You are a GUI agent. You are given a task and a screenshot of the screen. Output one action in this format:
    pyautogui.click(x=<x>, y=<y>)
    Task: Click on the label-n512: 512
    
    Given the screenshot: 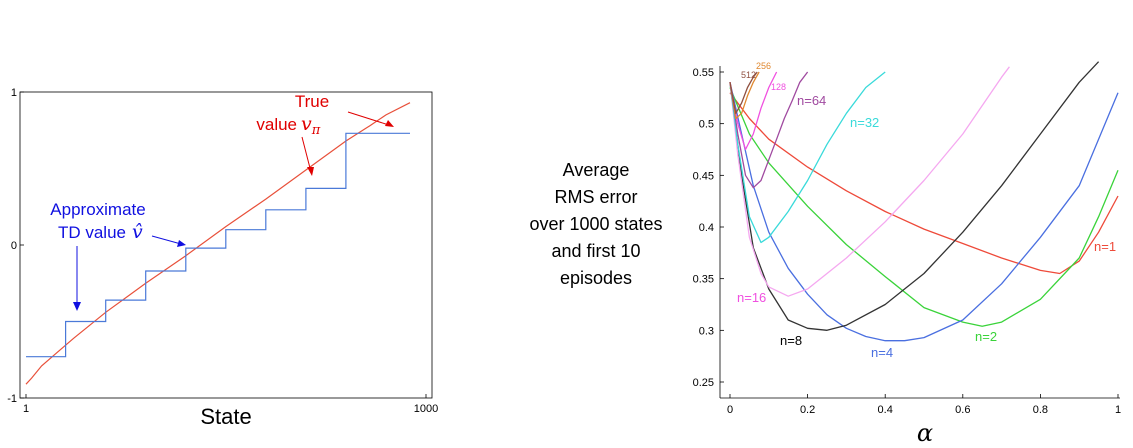 What is the action you would take?
    pyautogui.click(x=748, y=75)
    